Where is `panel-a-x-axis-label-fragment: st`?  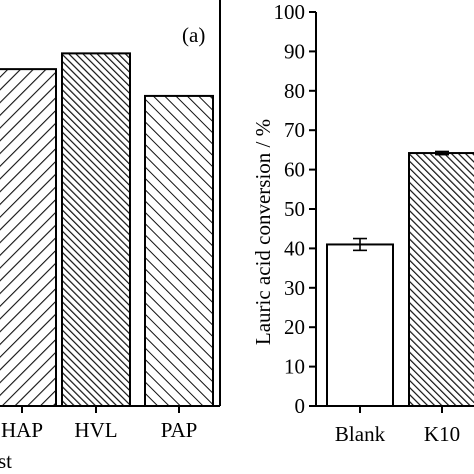
panel-a-x-axis-label-fragment: st is located at coordinates (6, 461).